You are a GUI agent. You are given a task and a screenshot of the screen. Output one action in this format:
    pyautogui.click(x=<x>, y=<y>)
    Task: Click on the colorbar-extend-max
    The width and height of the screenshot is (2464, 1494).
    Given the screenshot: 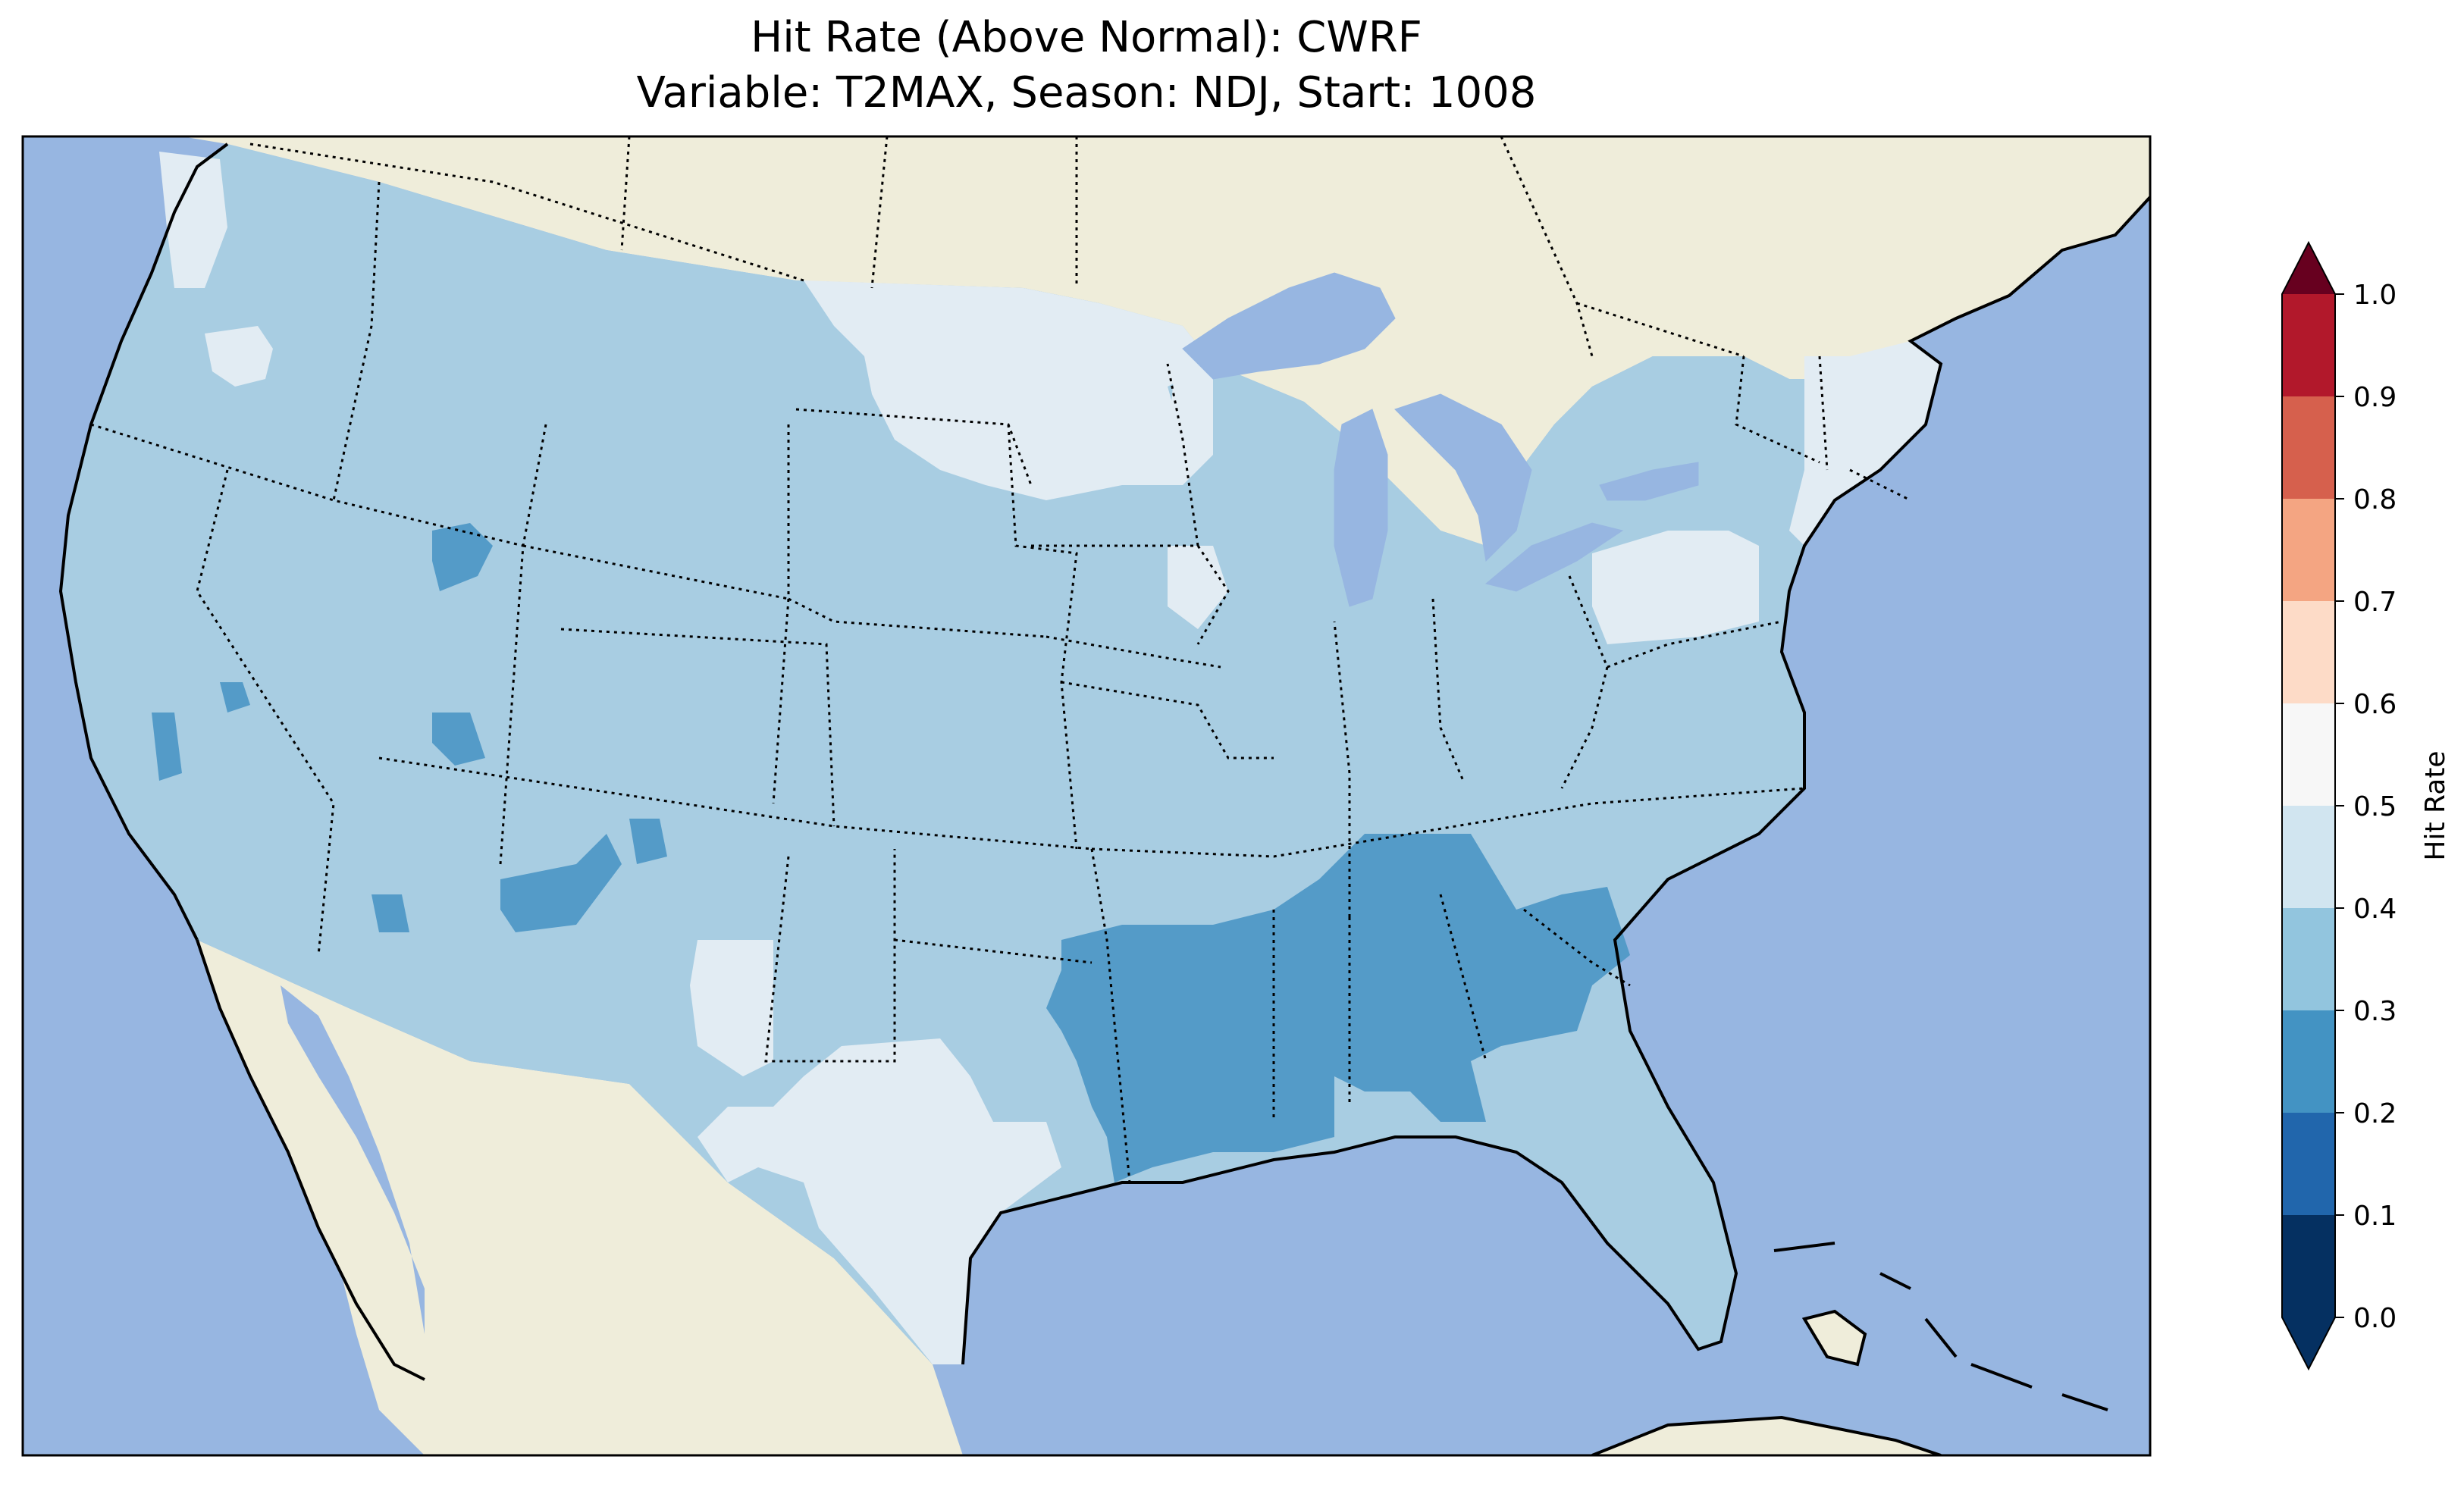 What is the action you would take?
    pyautogui.click(x=2308, y=268)
    